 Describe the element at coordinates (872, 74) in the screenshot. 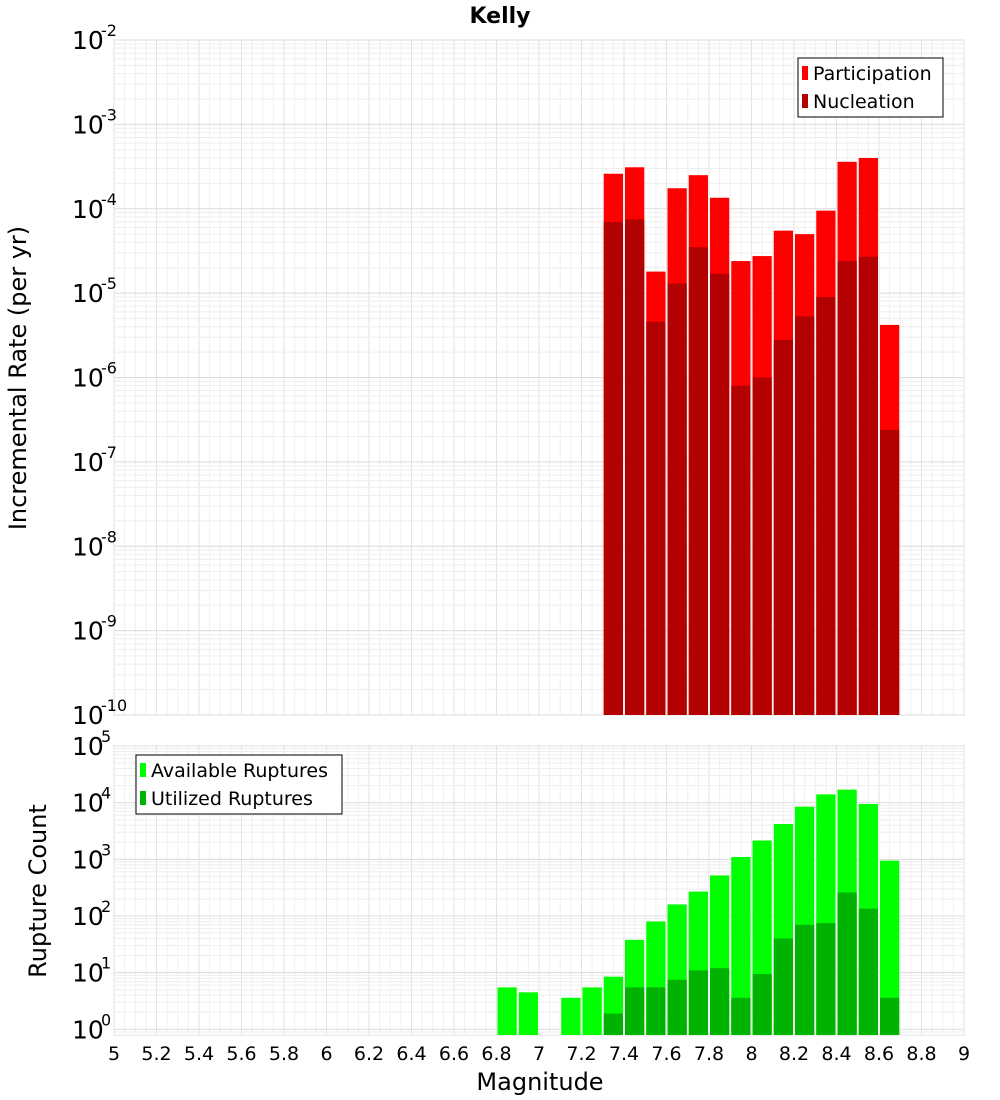

I see `legend-label-participation: Participation` at that location.